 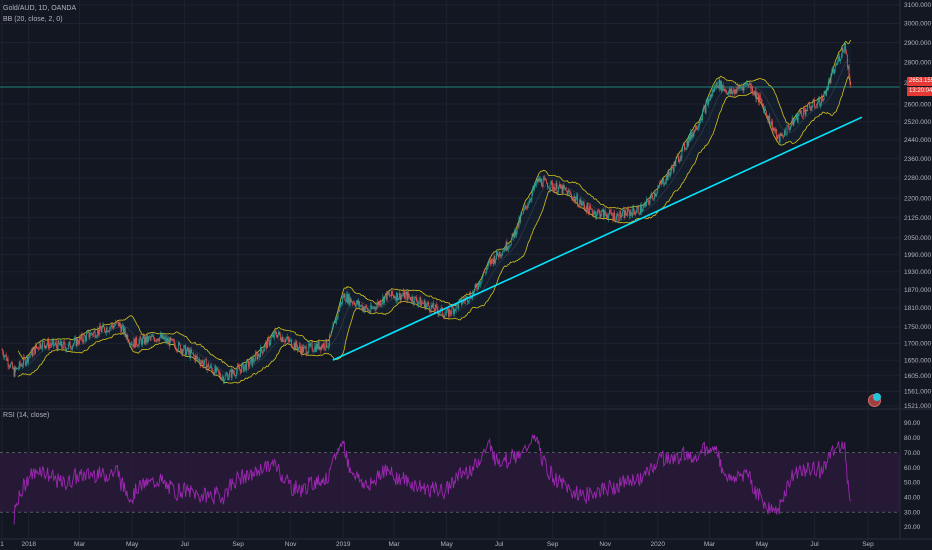 What do you see at coordinates (917, 24) in the screenshot?
I see `y-tick-label: 3000.000` at bounding box center [917, 24].